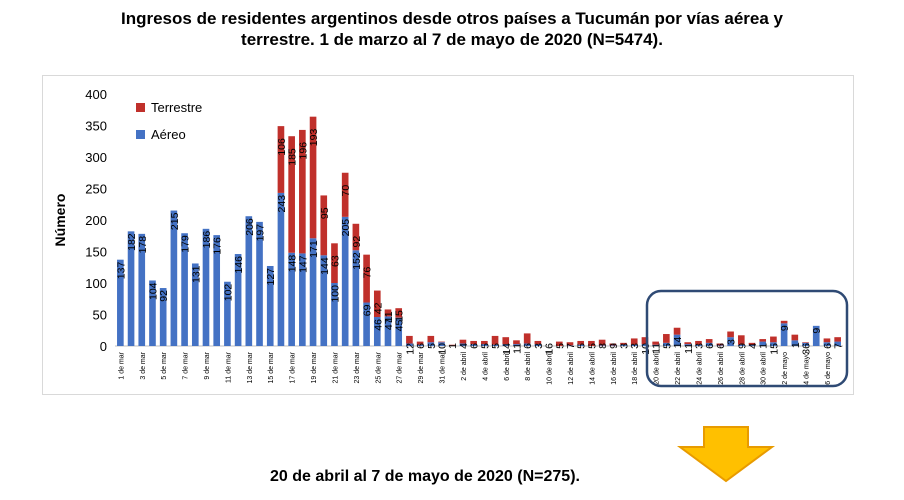  I want to click on legend-swatch-aereo, so click(140, 134).